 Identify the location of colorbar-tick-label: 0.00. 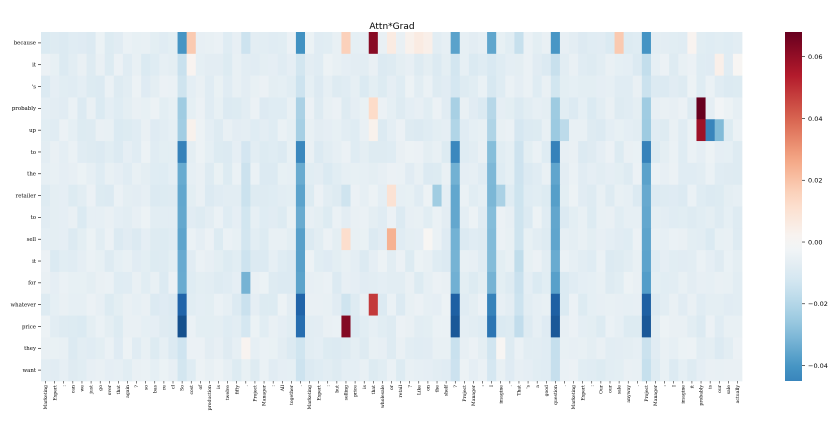
(815, 242).